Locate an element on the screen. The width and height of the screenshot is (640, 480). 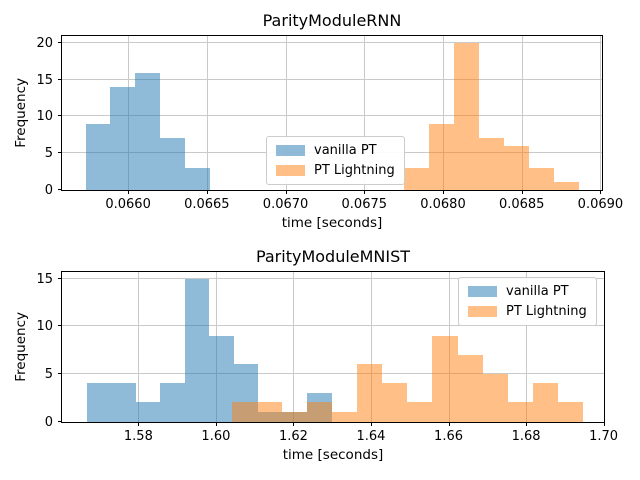
x-tick-label: 1.68 is located at coordinates (526, 436).